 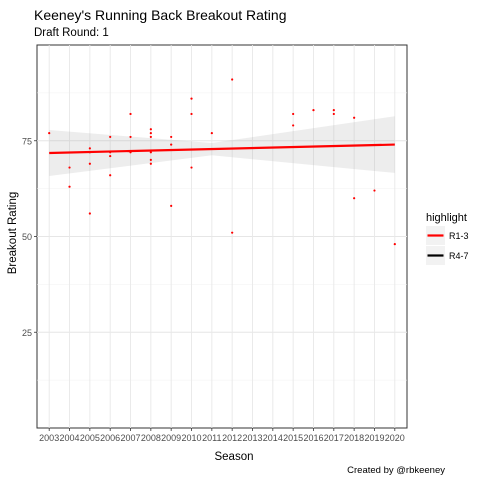 I want to click on x-tick-label: 2015, so click(x=293, y=438).